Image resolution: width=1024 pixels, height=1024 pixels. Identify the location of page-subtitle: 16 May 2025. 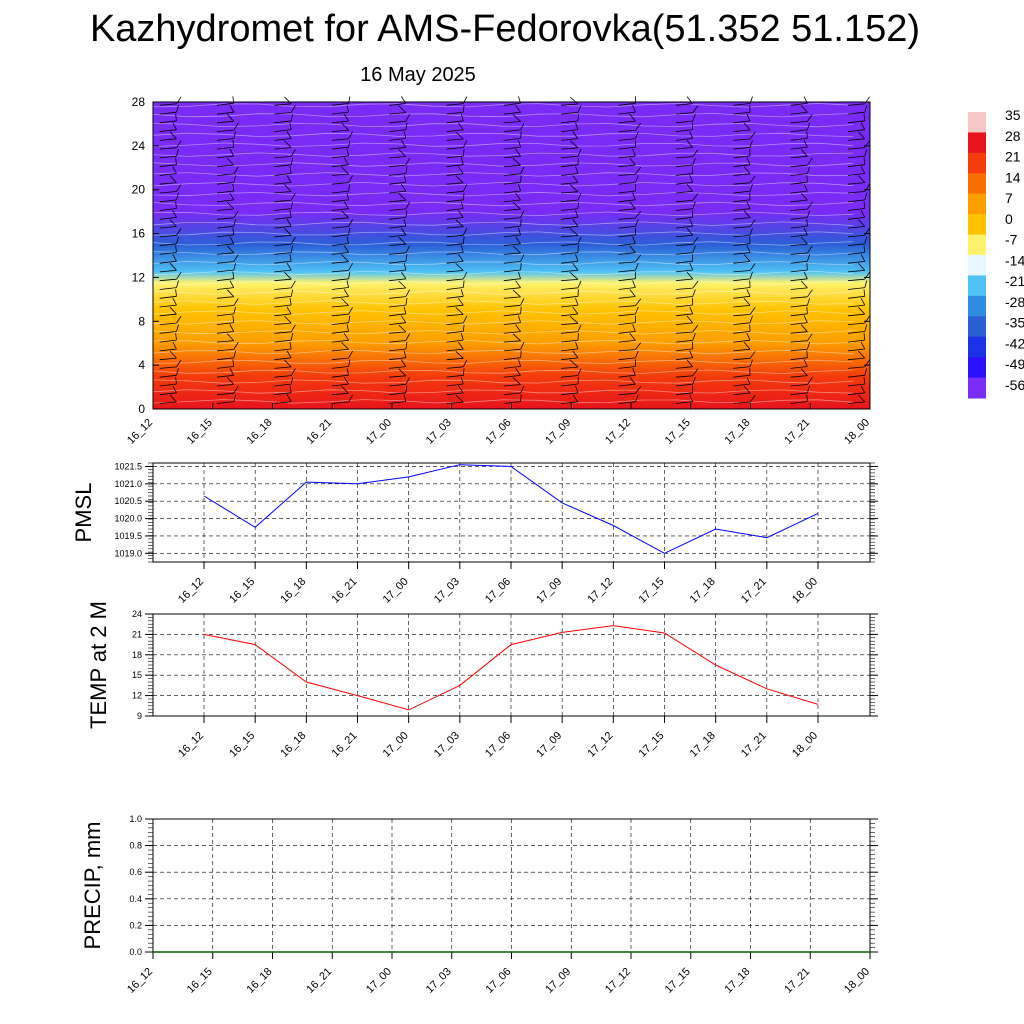
(418, 75).